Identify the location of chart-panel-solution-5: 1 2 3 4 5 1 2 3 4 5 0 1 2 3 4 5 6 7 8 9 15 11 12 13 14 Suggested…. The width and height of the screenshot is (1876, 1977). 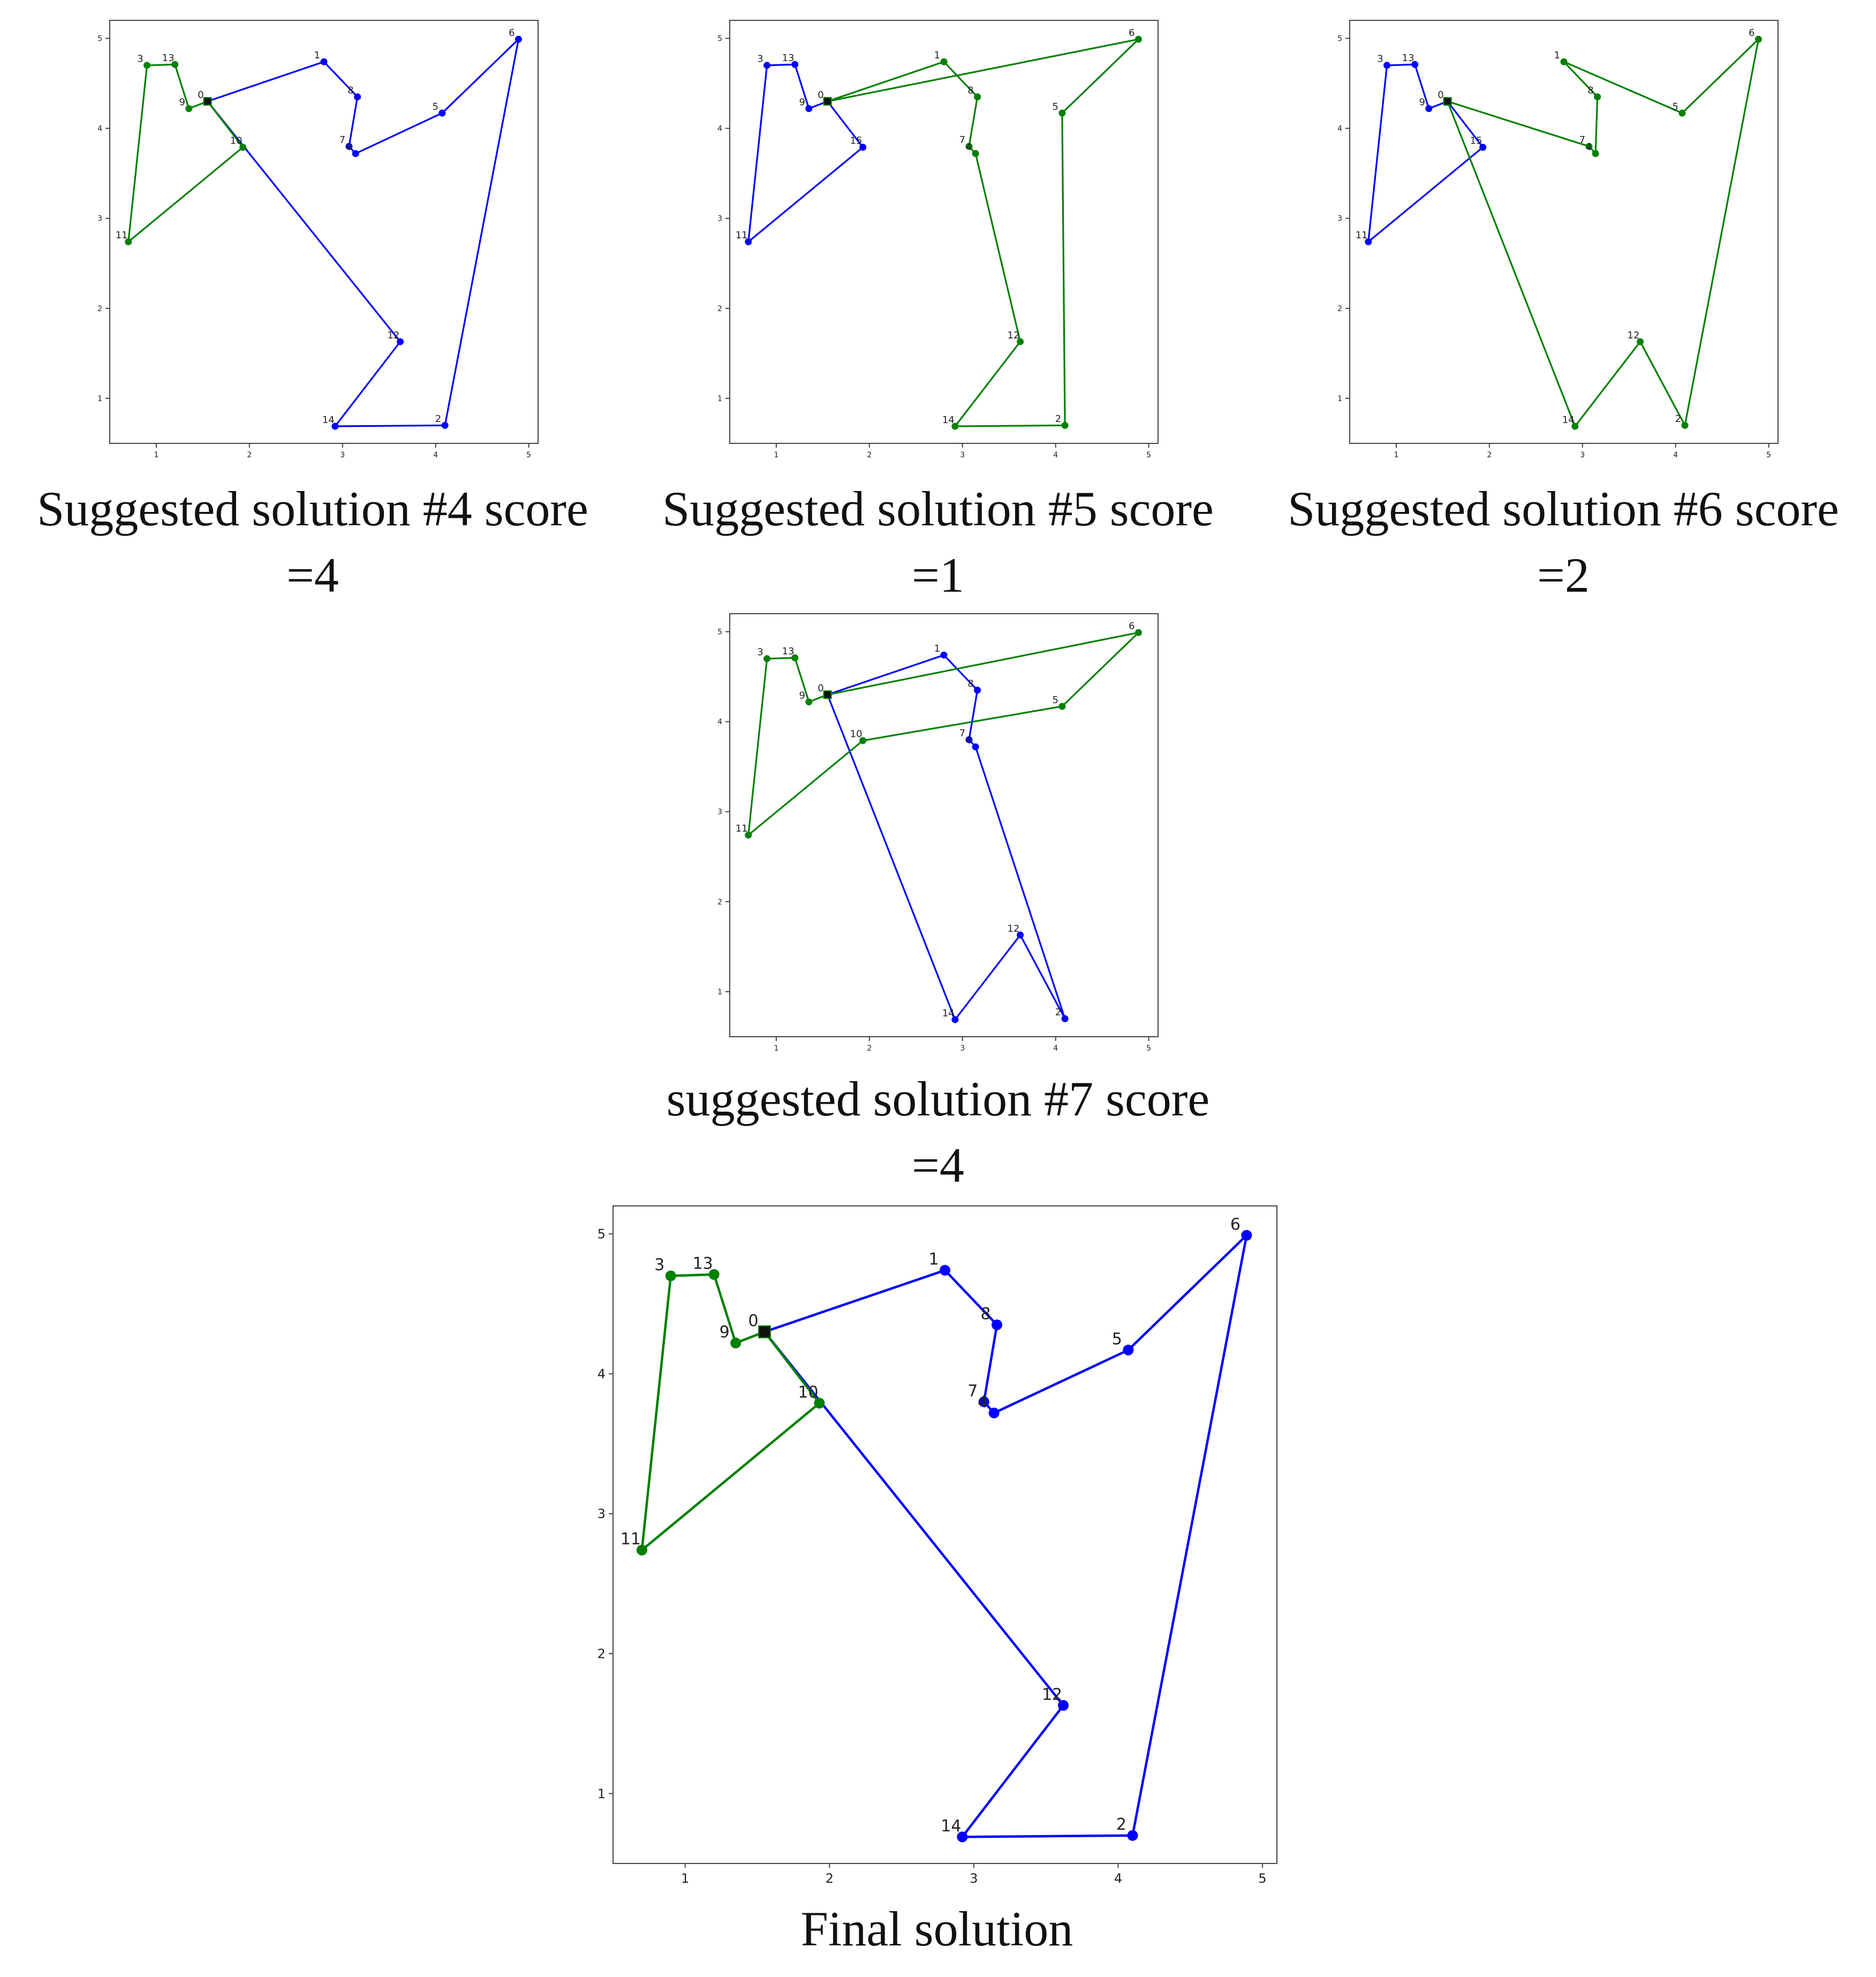
(938, 302).